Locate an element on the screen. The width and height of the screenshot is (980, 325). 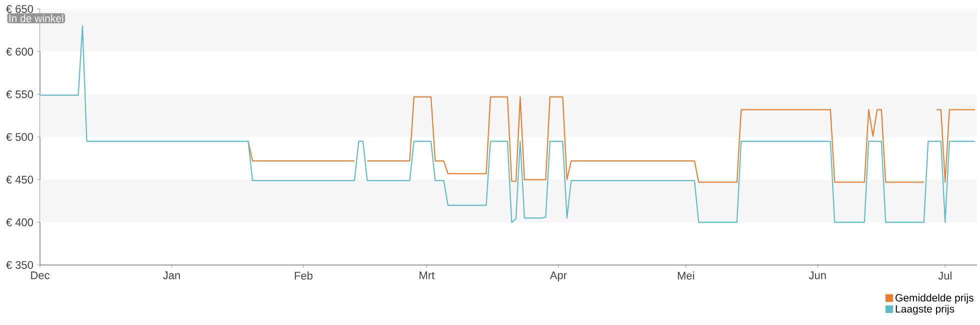
y-tick-label: € 450 is located at coordinates (20, 180).